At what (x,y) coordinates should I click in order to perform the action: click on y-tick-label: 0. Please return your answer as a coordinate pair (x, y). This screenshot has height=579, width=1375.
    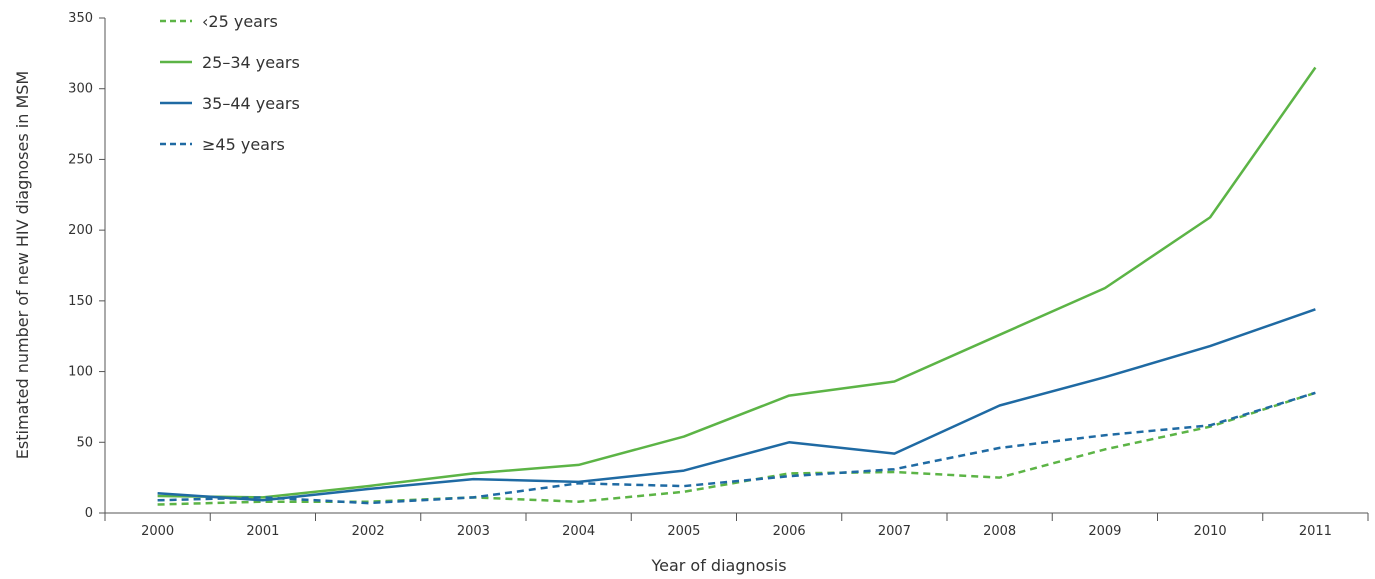
    Looking at the image, I should click on (89, 513).